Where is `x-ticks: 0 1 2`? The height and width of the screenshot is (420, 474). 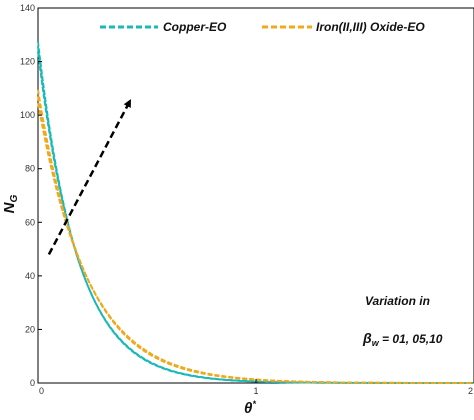
x-ticks: 0 1 2 is located at coordinates (255, 387).